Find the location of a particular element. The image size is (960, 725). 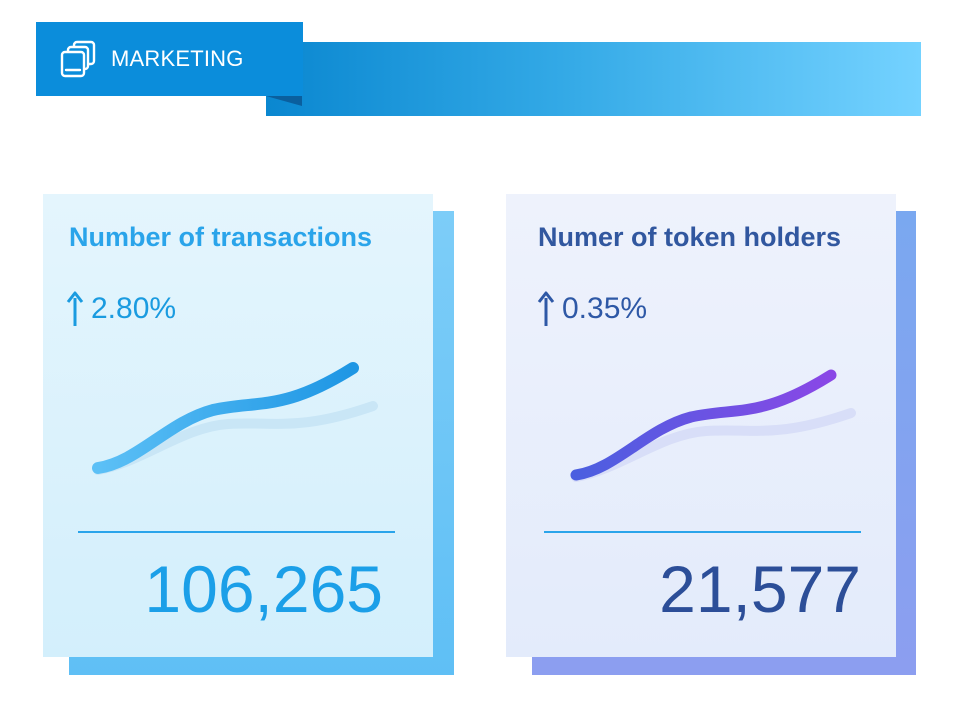

change-value: 2.80% is located at coordinates (134, 308).